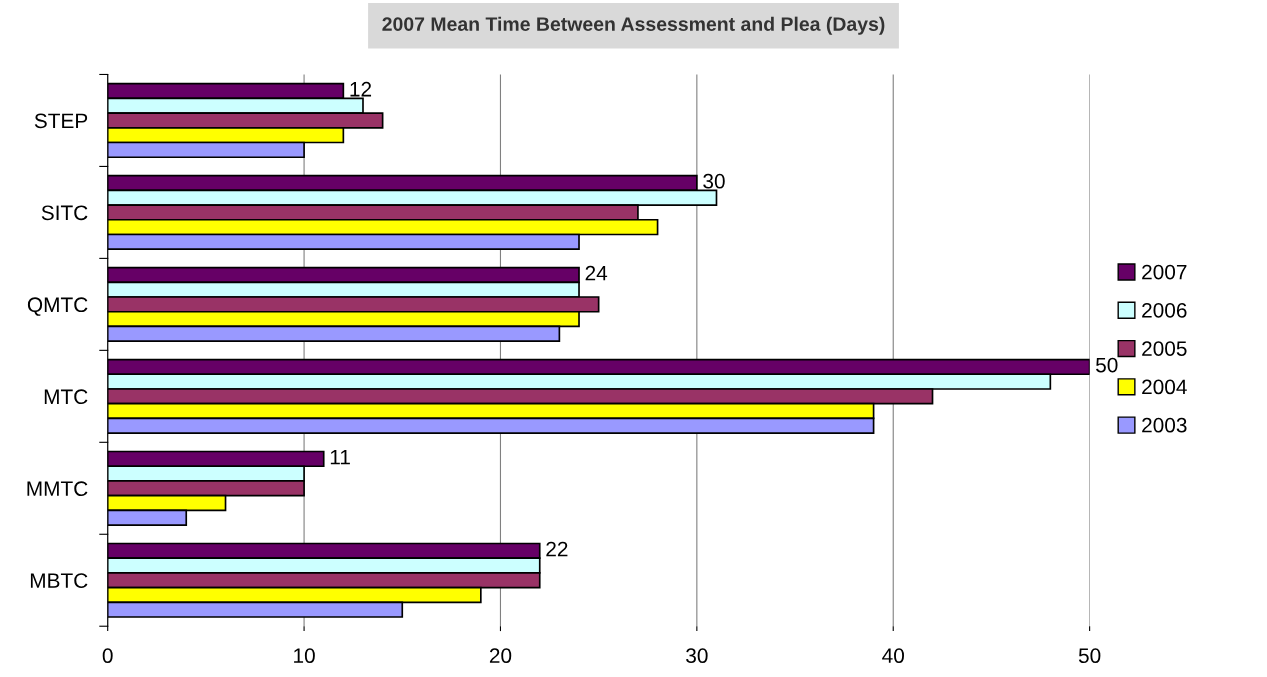  What do you see at coordinates (61, 121) in the screenshot?
I see `y-tick-label: STEP` at bounding box center [61, 121].